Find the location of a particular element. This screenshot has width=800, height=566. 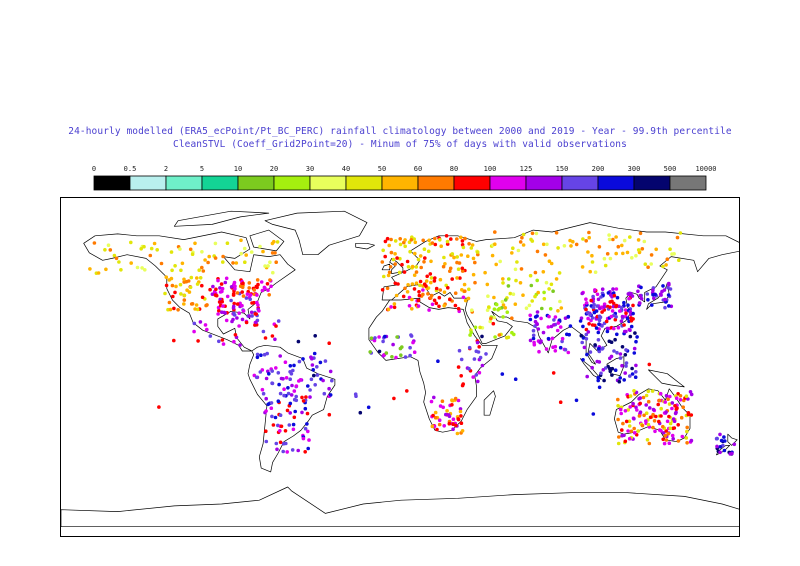

legend-tick-label: 200 is located at coordinates (598, 169).